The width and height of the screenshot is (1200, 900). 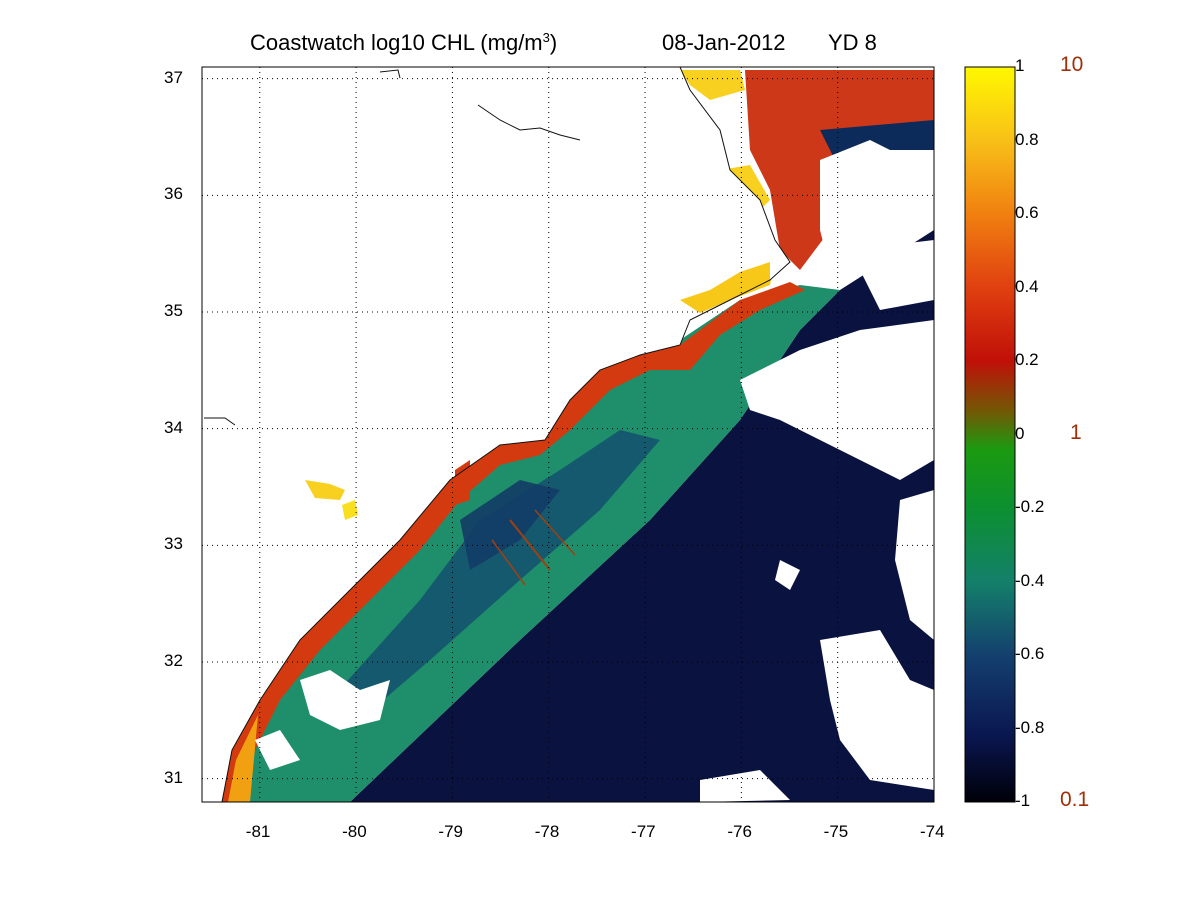 What do you see at coordinates (173, 777) in the screenshot?
I see `lat-tick-label: 31` at bounding box center [173, 777].